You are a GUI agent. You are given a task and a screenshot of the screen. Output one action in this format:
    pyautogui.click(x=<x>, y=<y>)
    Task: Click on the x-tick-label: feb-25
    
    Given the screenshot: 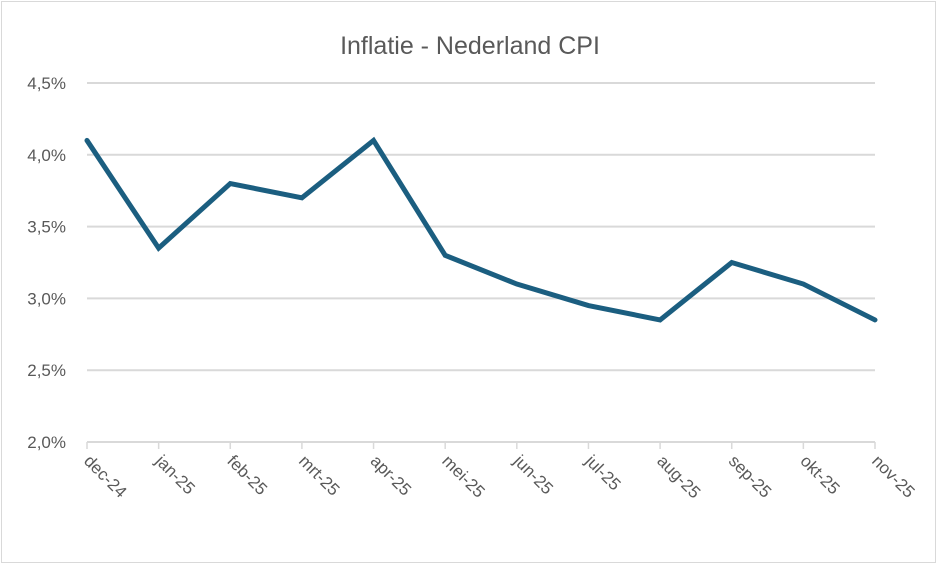 What is the action you would take?
    pyautogui.click(x=247, y=475)
    